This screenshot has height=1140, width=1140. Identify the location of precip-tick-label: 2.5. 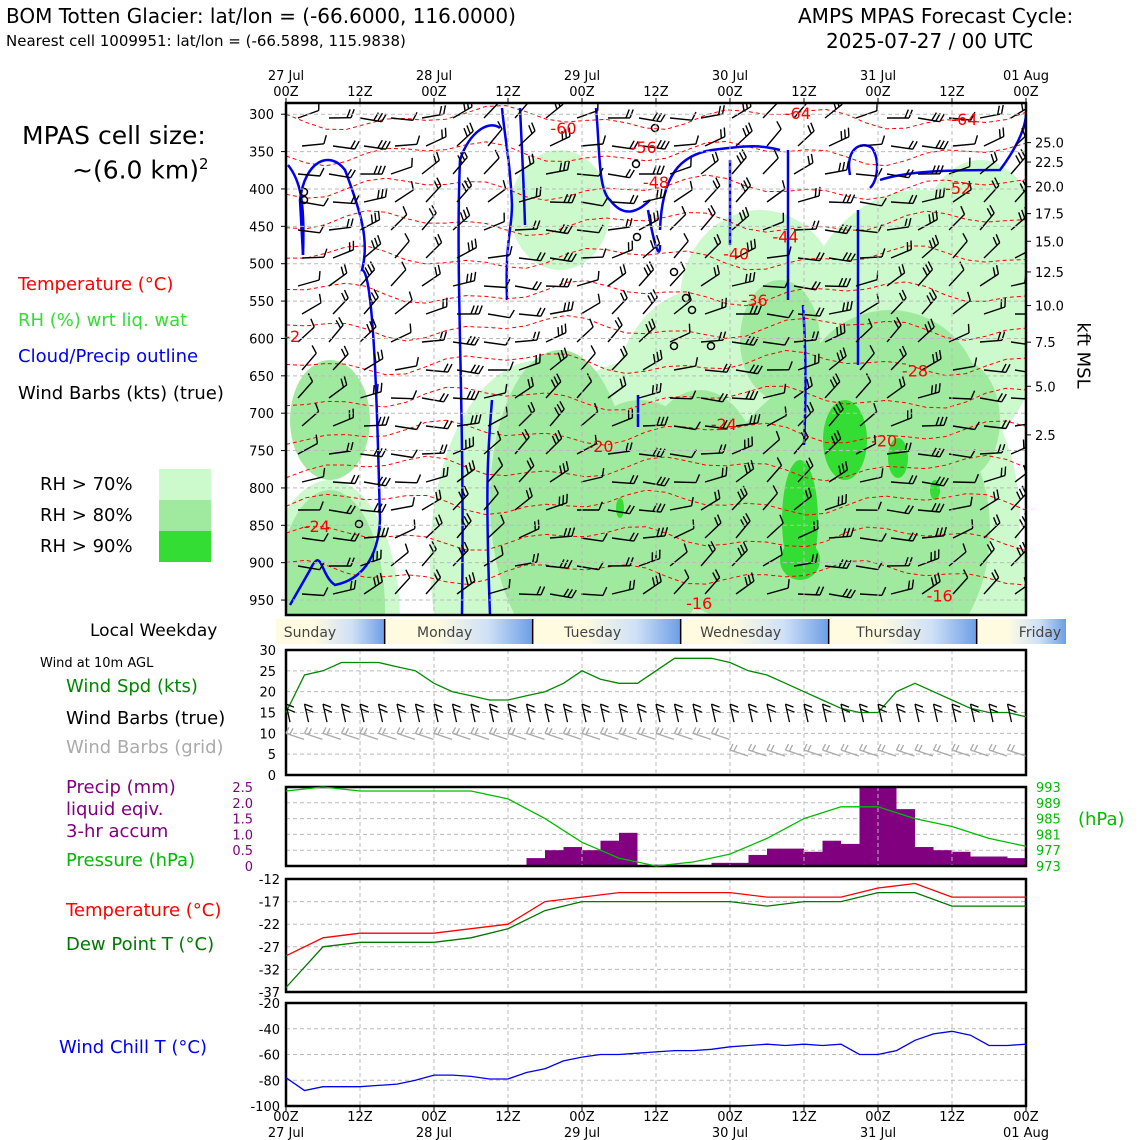
(242, 788).